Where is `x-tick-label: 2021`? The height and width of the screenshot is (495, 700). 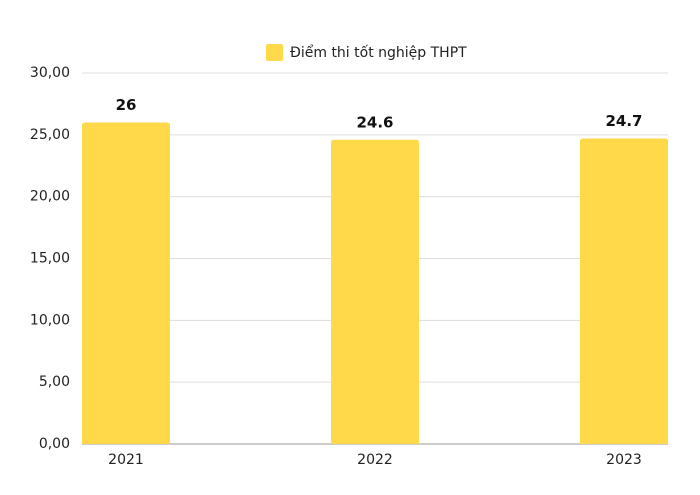
x-tick-label: 2021 is located at coordinates (126, 460).